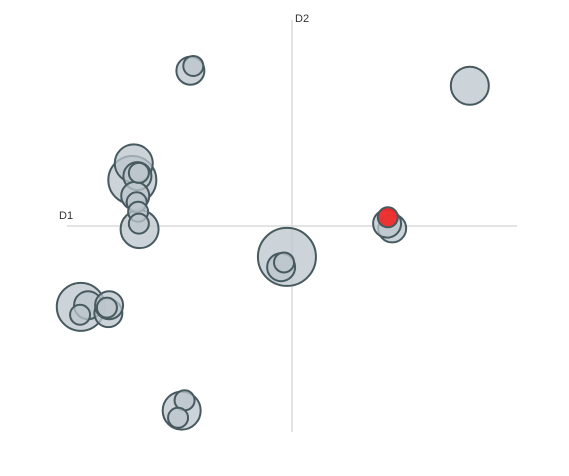  I want to click on highlighted-data-point, so click(387, 217).